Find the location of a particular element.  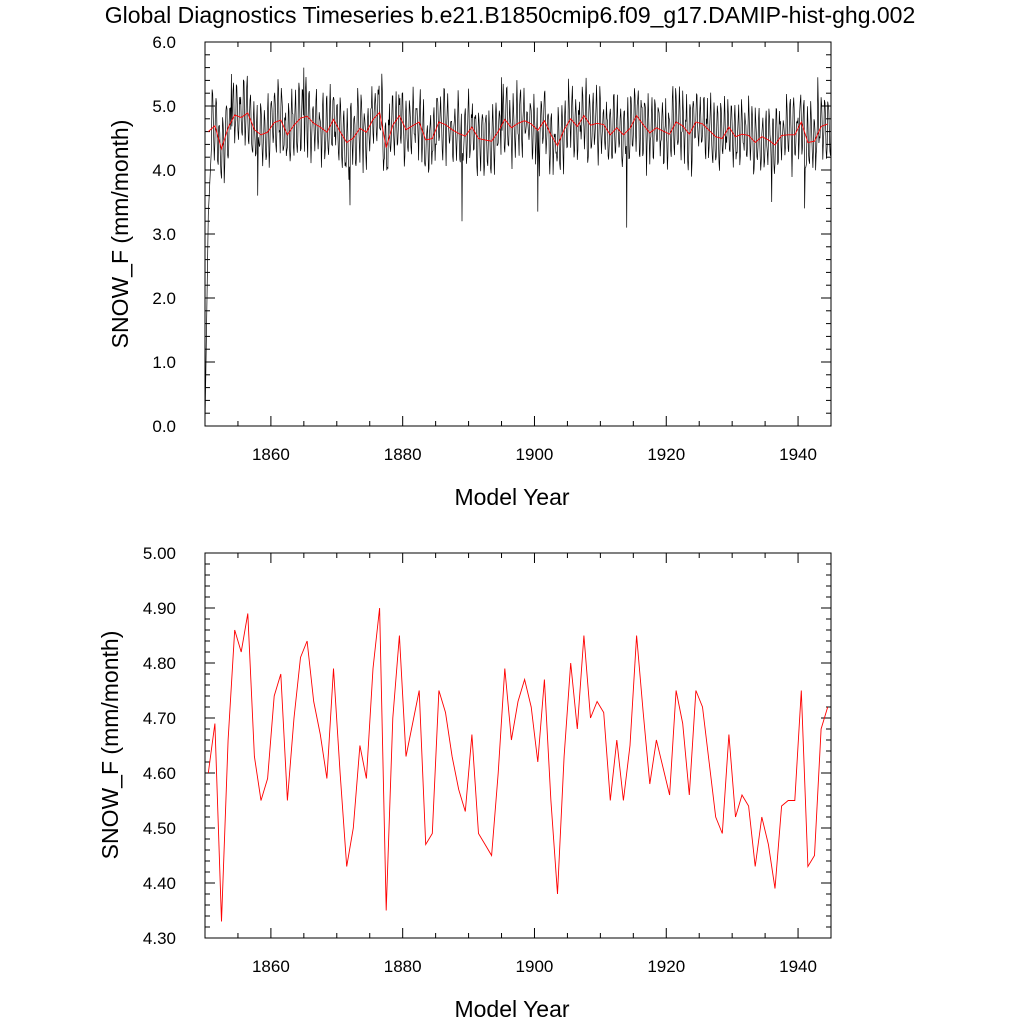

top-x-tick-label: 1940 is located at coordinates (798, 454).